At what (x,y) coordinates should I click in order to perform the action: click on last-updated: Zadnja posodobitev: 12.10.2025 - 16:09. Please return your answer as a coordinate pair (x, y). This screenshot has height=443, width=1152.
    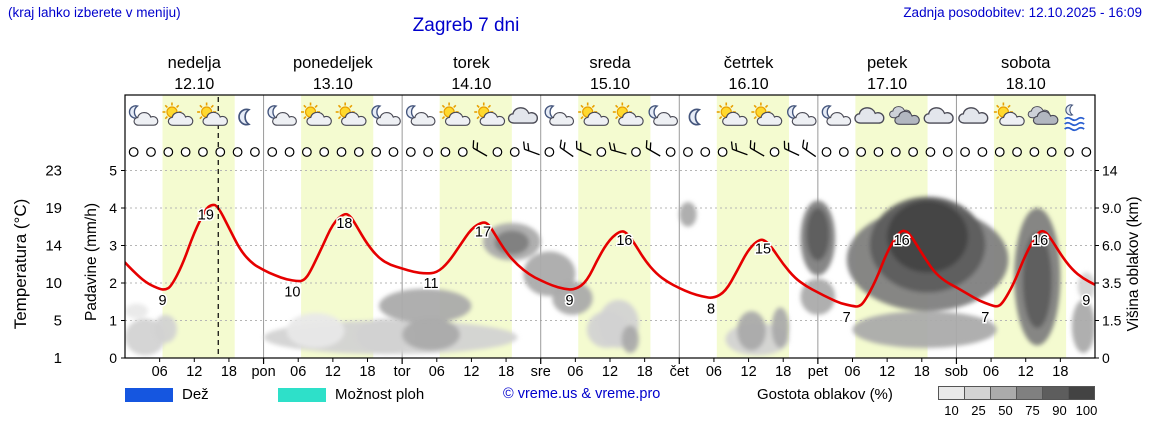
    Looking at the image, I should click on (1022, 12).